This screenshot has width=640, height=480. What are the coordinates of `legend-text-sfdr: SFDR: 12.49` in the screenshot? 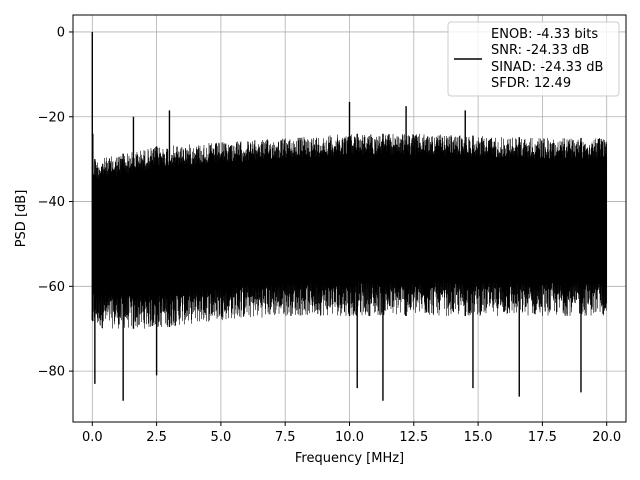 It's located at (531, 83).